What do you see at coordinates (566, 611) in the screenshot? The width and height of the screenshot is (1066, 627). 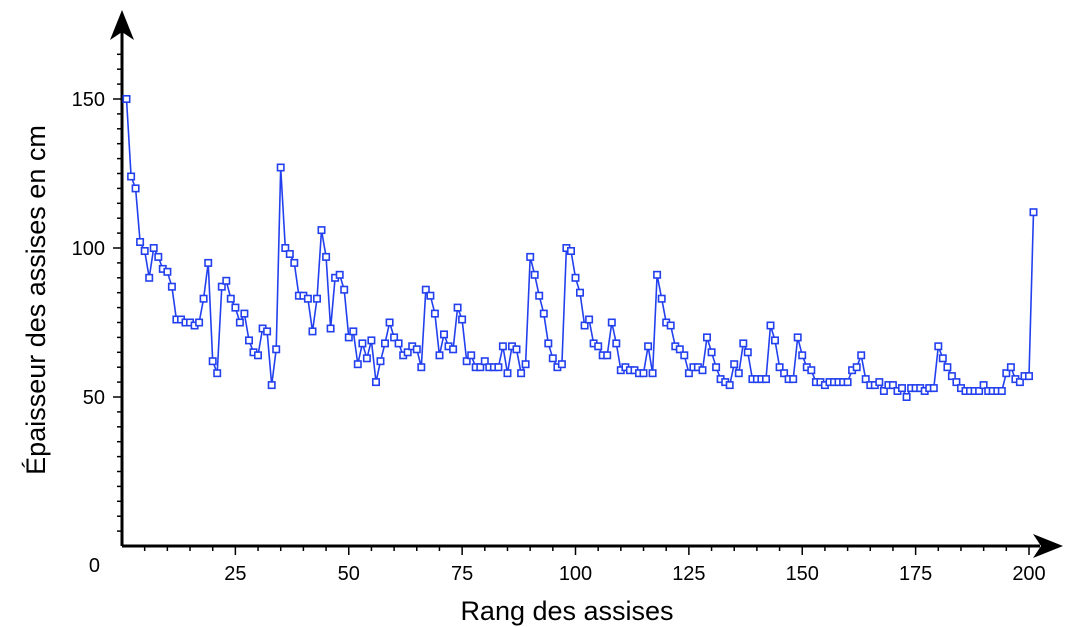 I see `x-axis-title: Rang des assises` at bounding box center [566, 611].